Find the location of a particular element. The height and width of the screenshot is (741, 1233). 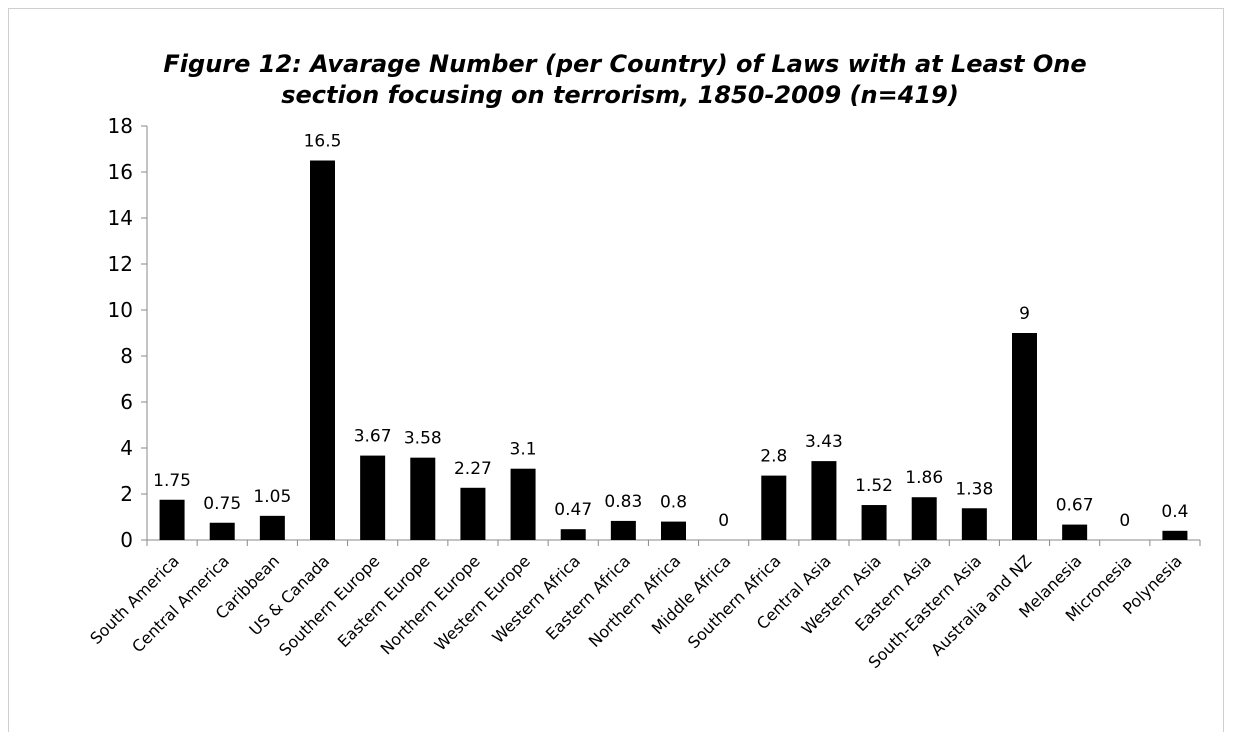

data-label: 1.75 is located at coordinates (172, 481).